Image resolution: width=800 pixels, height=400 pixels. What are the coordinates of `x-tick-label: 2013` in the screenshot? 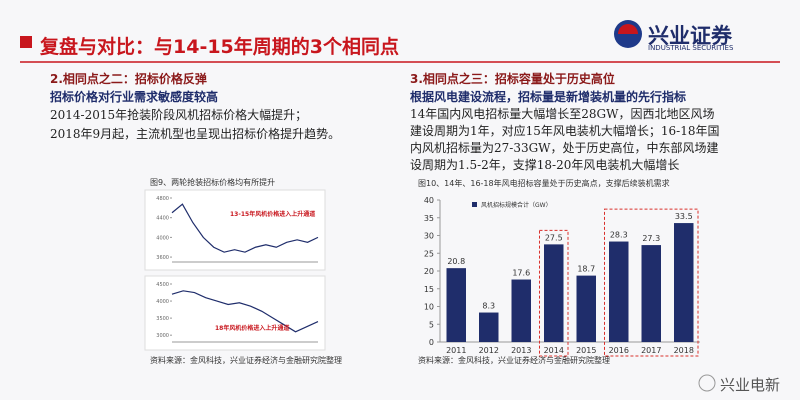 It's located at (521, 350).